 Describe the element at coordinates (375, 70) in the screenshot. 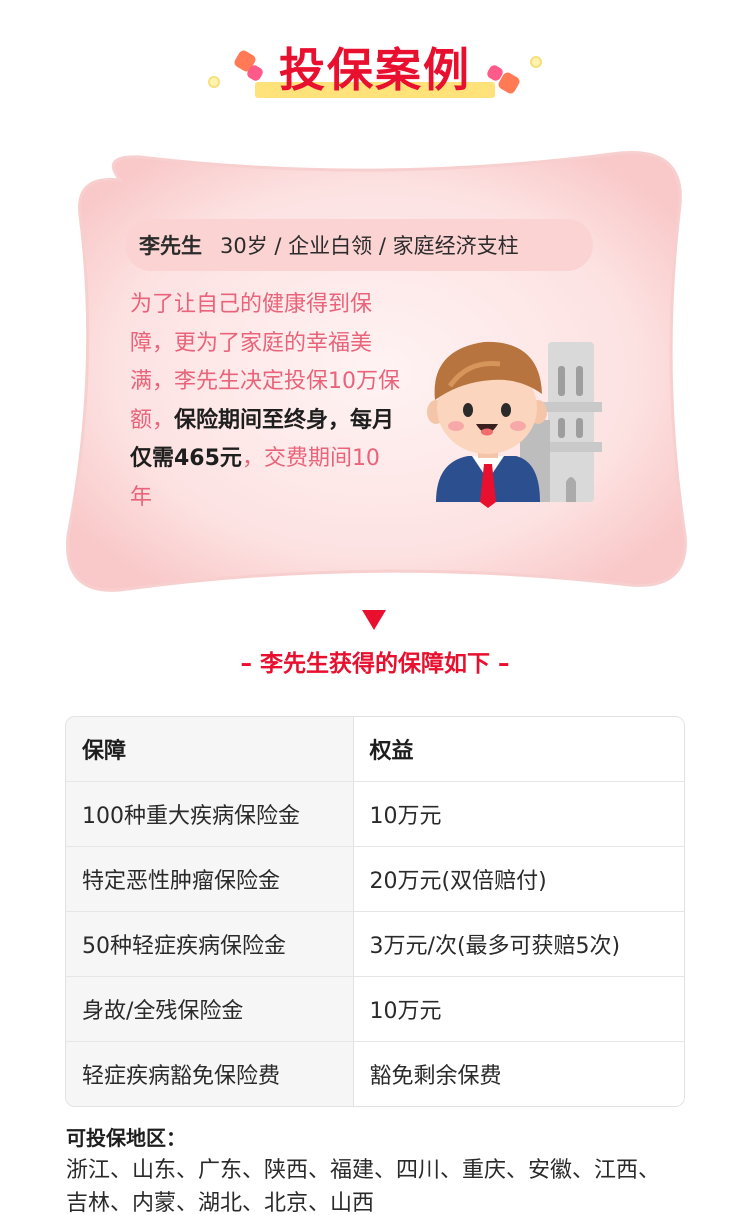

I see `page-title: 投保案例` at that location.